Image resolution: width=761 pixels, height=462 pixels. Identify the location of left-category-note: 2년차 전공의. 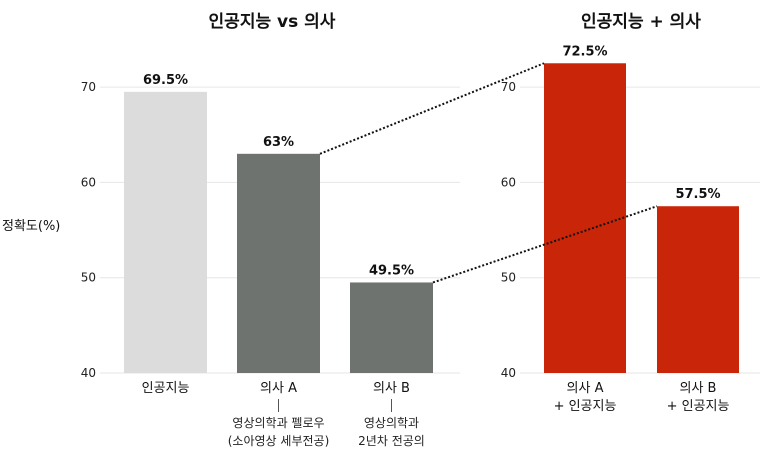
(391, 441).